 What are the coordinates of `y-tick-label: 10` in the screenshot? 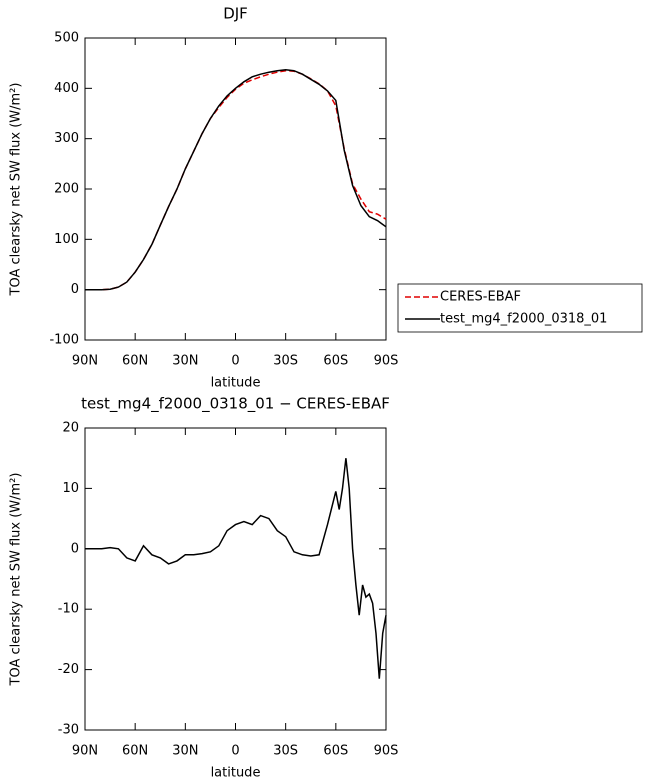 It's located at (70, 488).